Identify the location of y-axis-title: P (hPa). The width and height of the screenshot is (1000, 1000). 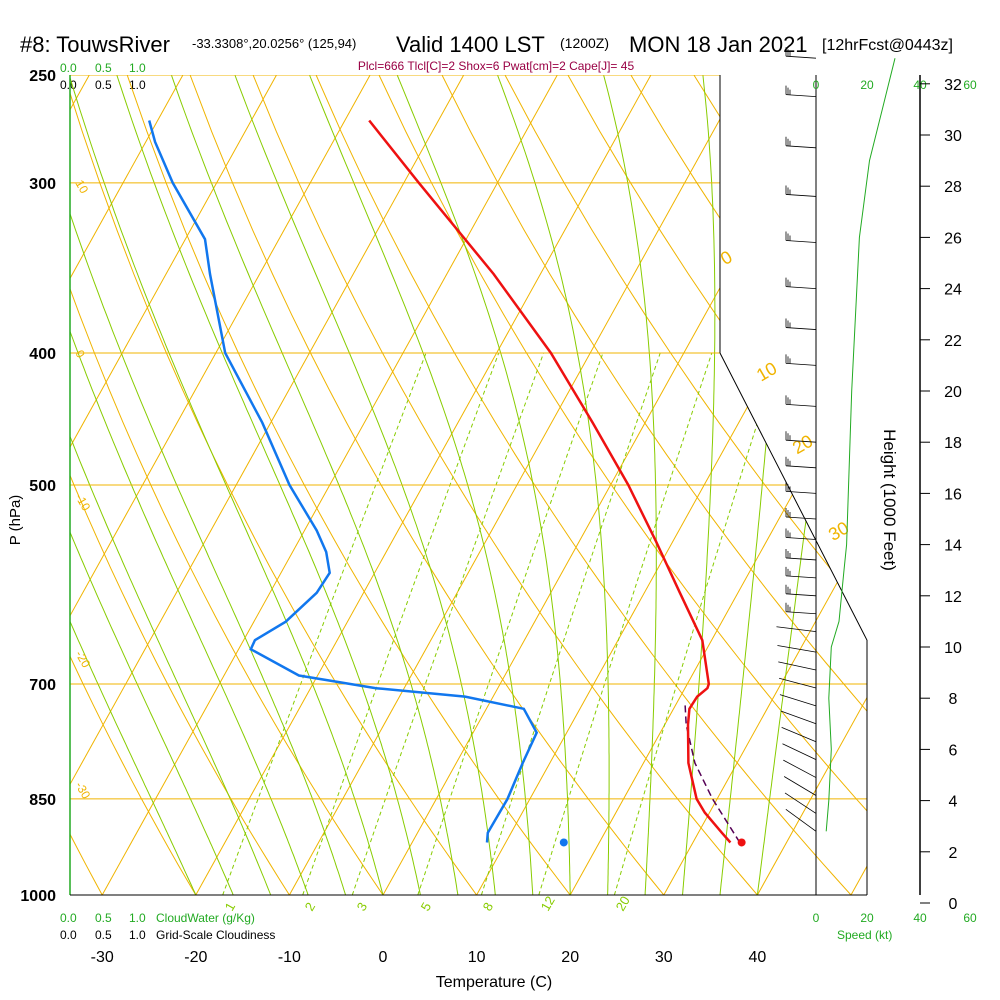
(15, 520).